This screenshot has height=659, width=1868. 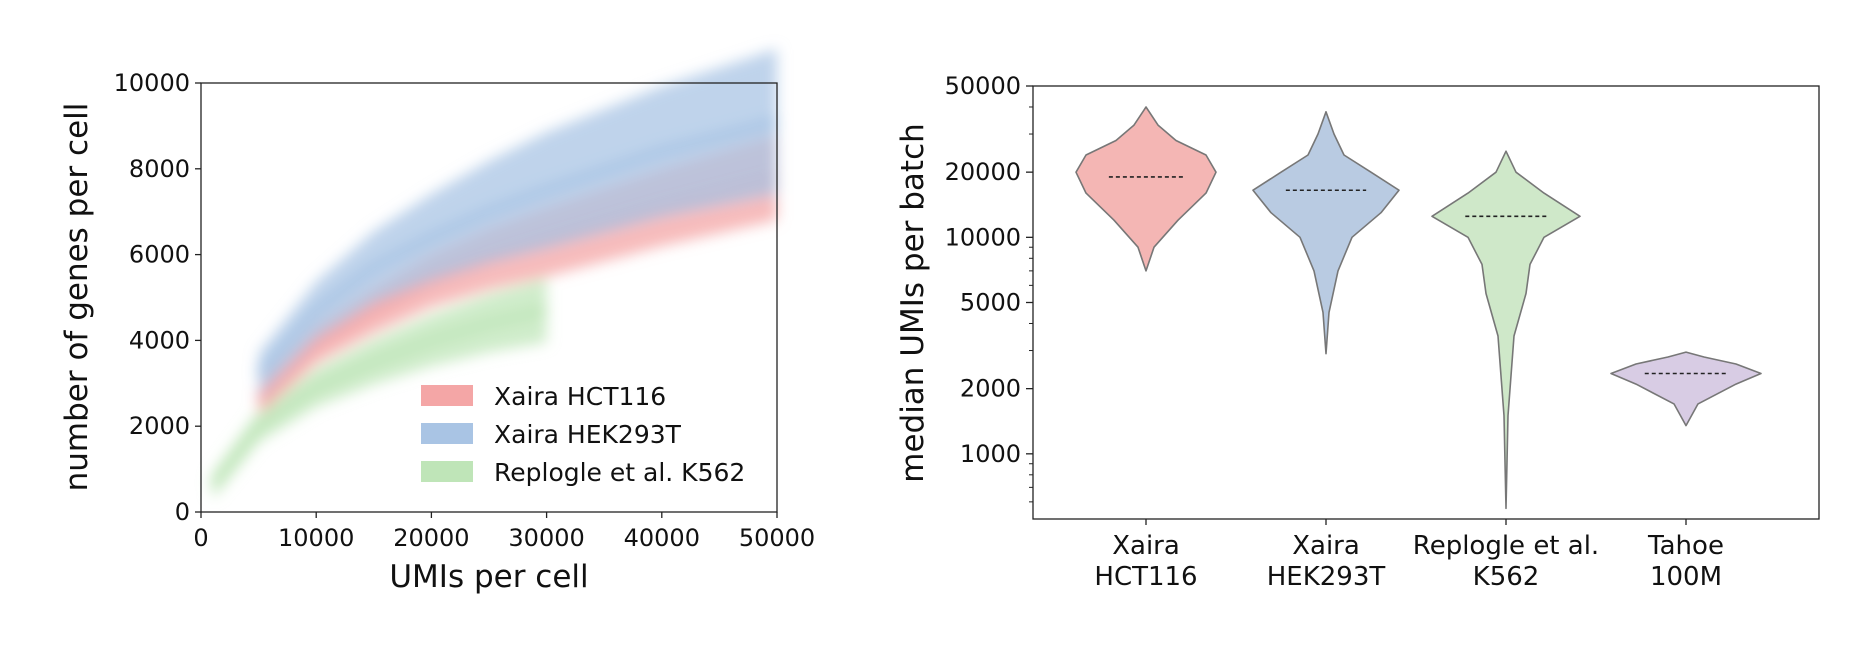 I want to click on y-tick-label: 20000, so click(x=983, y=172).